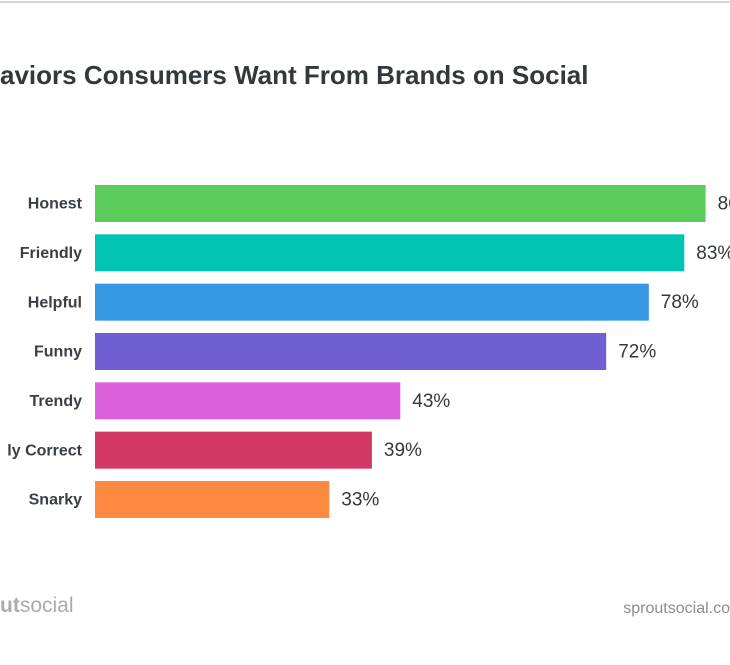 Image resolution: width=730 pixels, height=665 pixels. I want to click on category-label: ly Correct, so click(44, 450).